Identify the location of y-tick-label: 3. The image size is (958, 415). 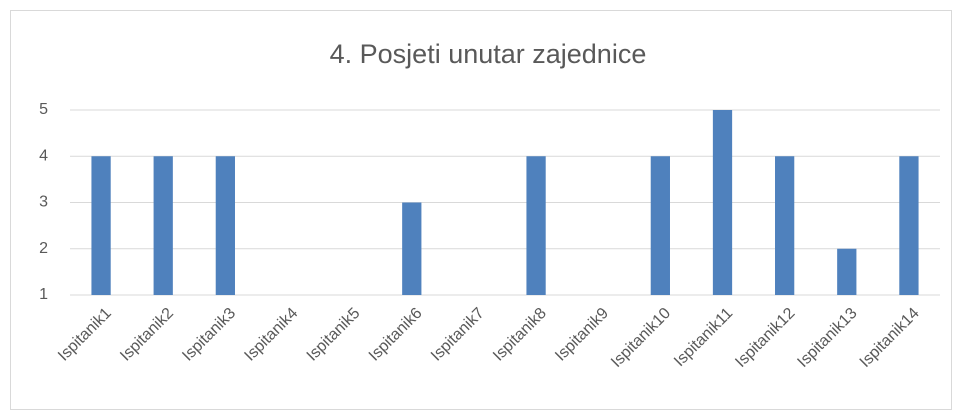
(43, 202).